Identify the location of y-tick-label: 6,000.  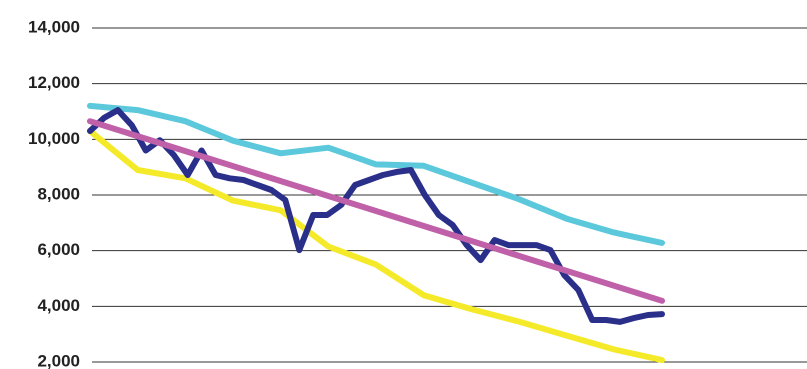
(58, 249).